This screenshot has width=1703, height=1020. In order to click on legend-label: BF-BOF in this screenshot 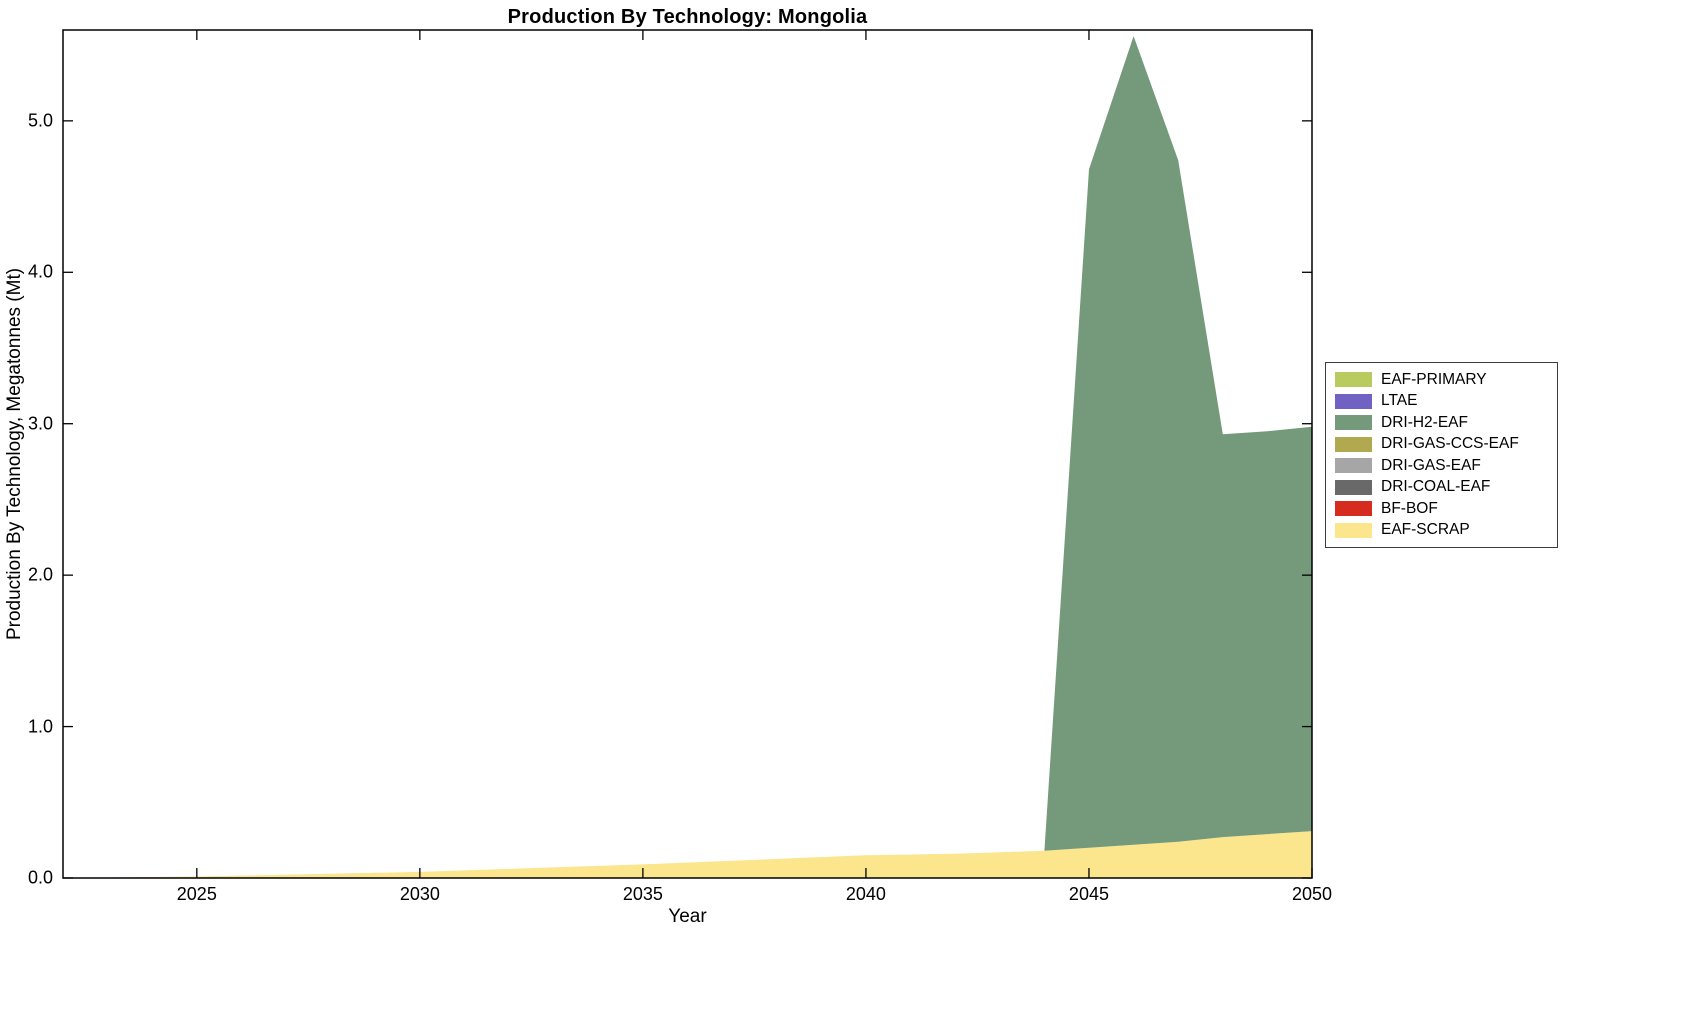, I will do `click(1409, 508)`.